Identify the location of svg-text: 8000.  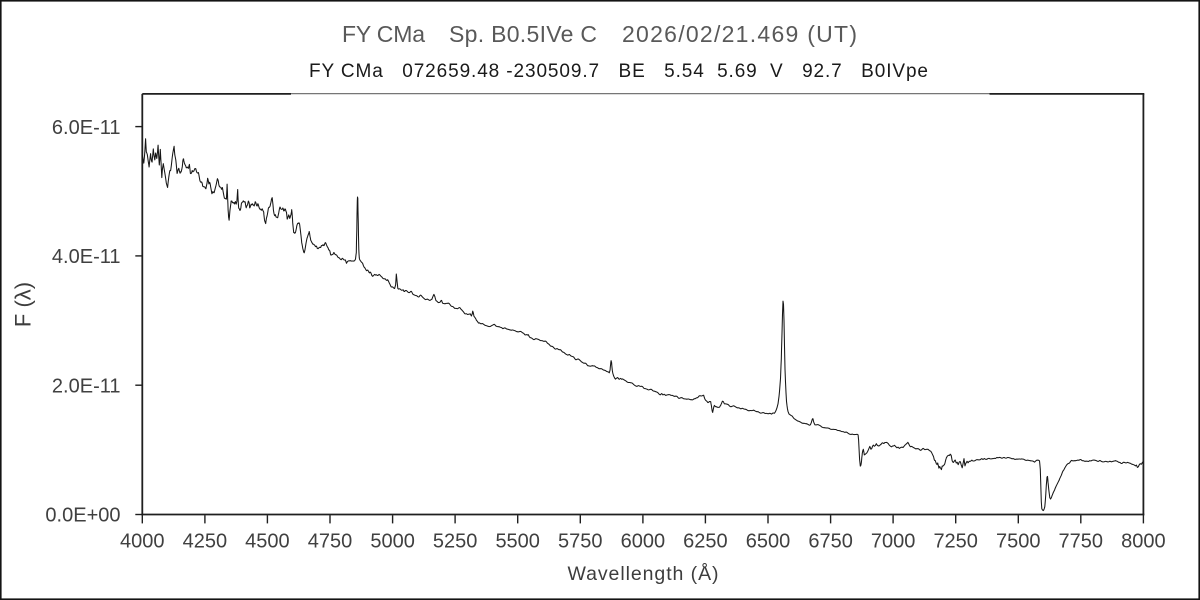
(1143, 542).